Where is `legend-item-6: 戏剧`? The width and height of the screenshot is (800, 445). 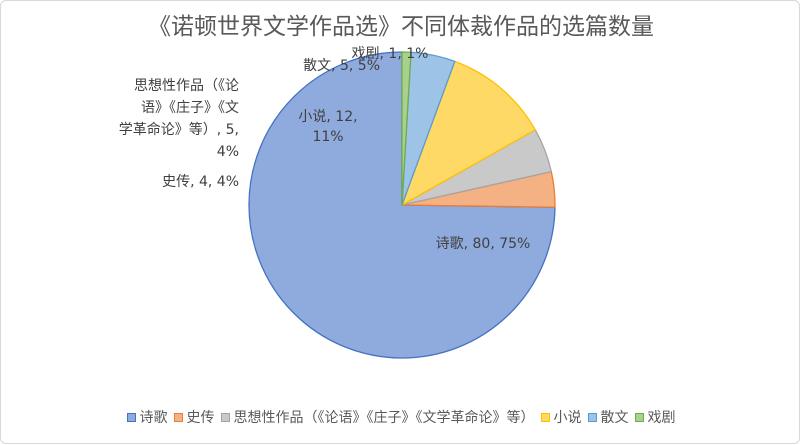 legend-item-6: 戏剧 is located at coordinates (655, 417).